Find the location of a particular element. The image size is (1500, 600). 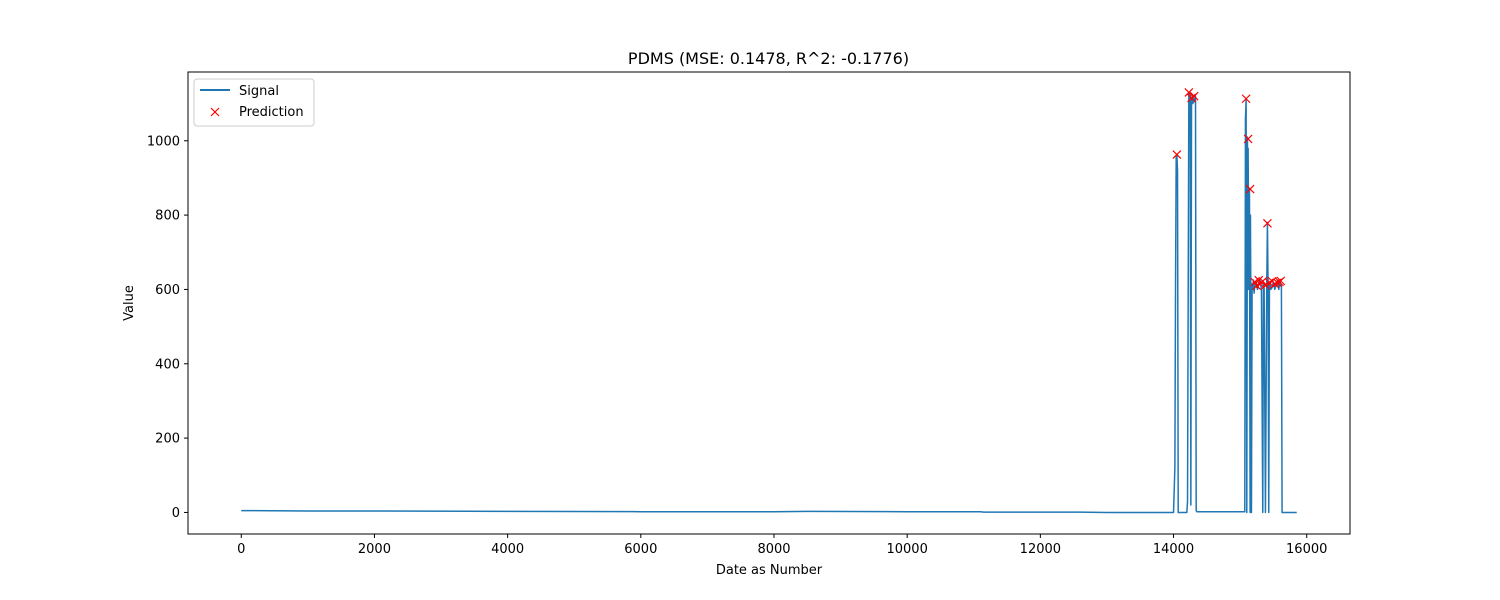

x-tick-label: 16000 is located at coordinates (1306, 549).